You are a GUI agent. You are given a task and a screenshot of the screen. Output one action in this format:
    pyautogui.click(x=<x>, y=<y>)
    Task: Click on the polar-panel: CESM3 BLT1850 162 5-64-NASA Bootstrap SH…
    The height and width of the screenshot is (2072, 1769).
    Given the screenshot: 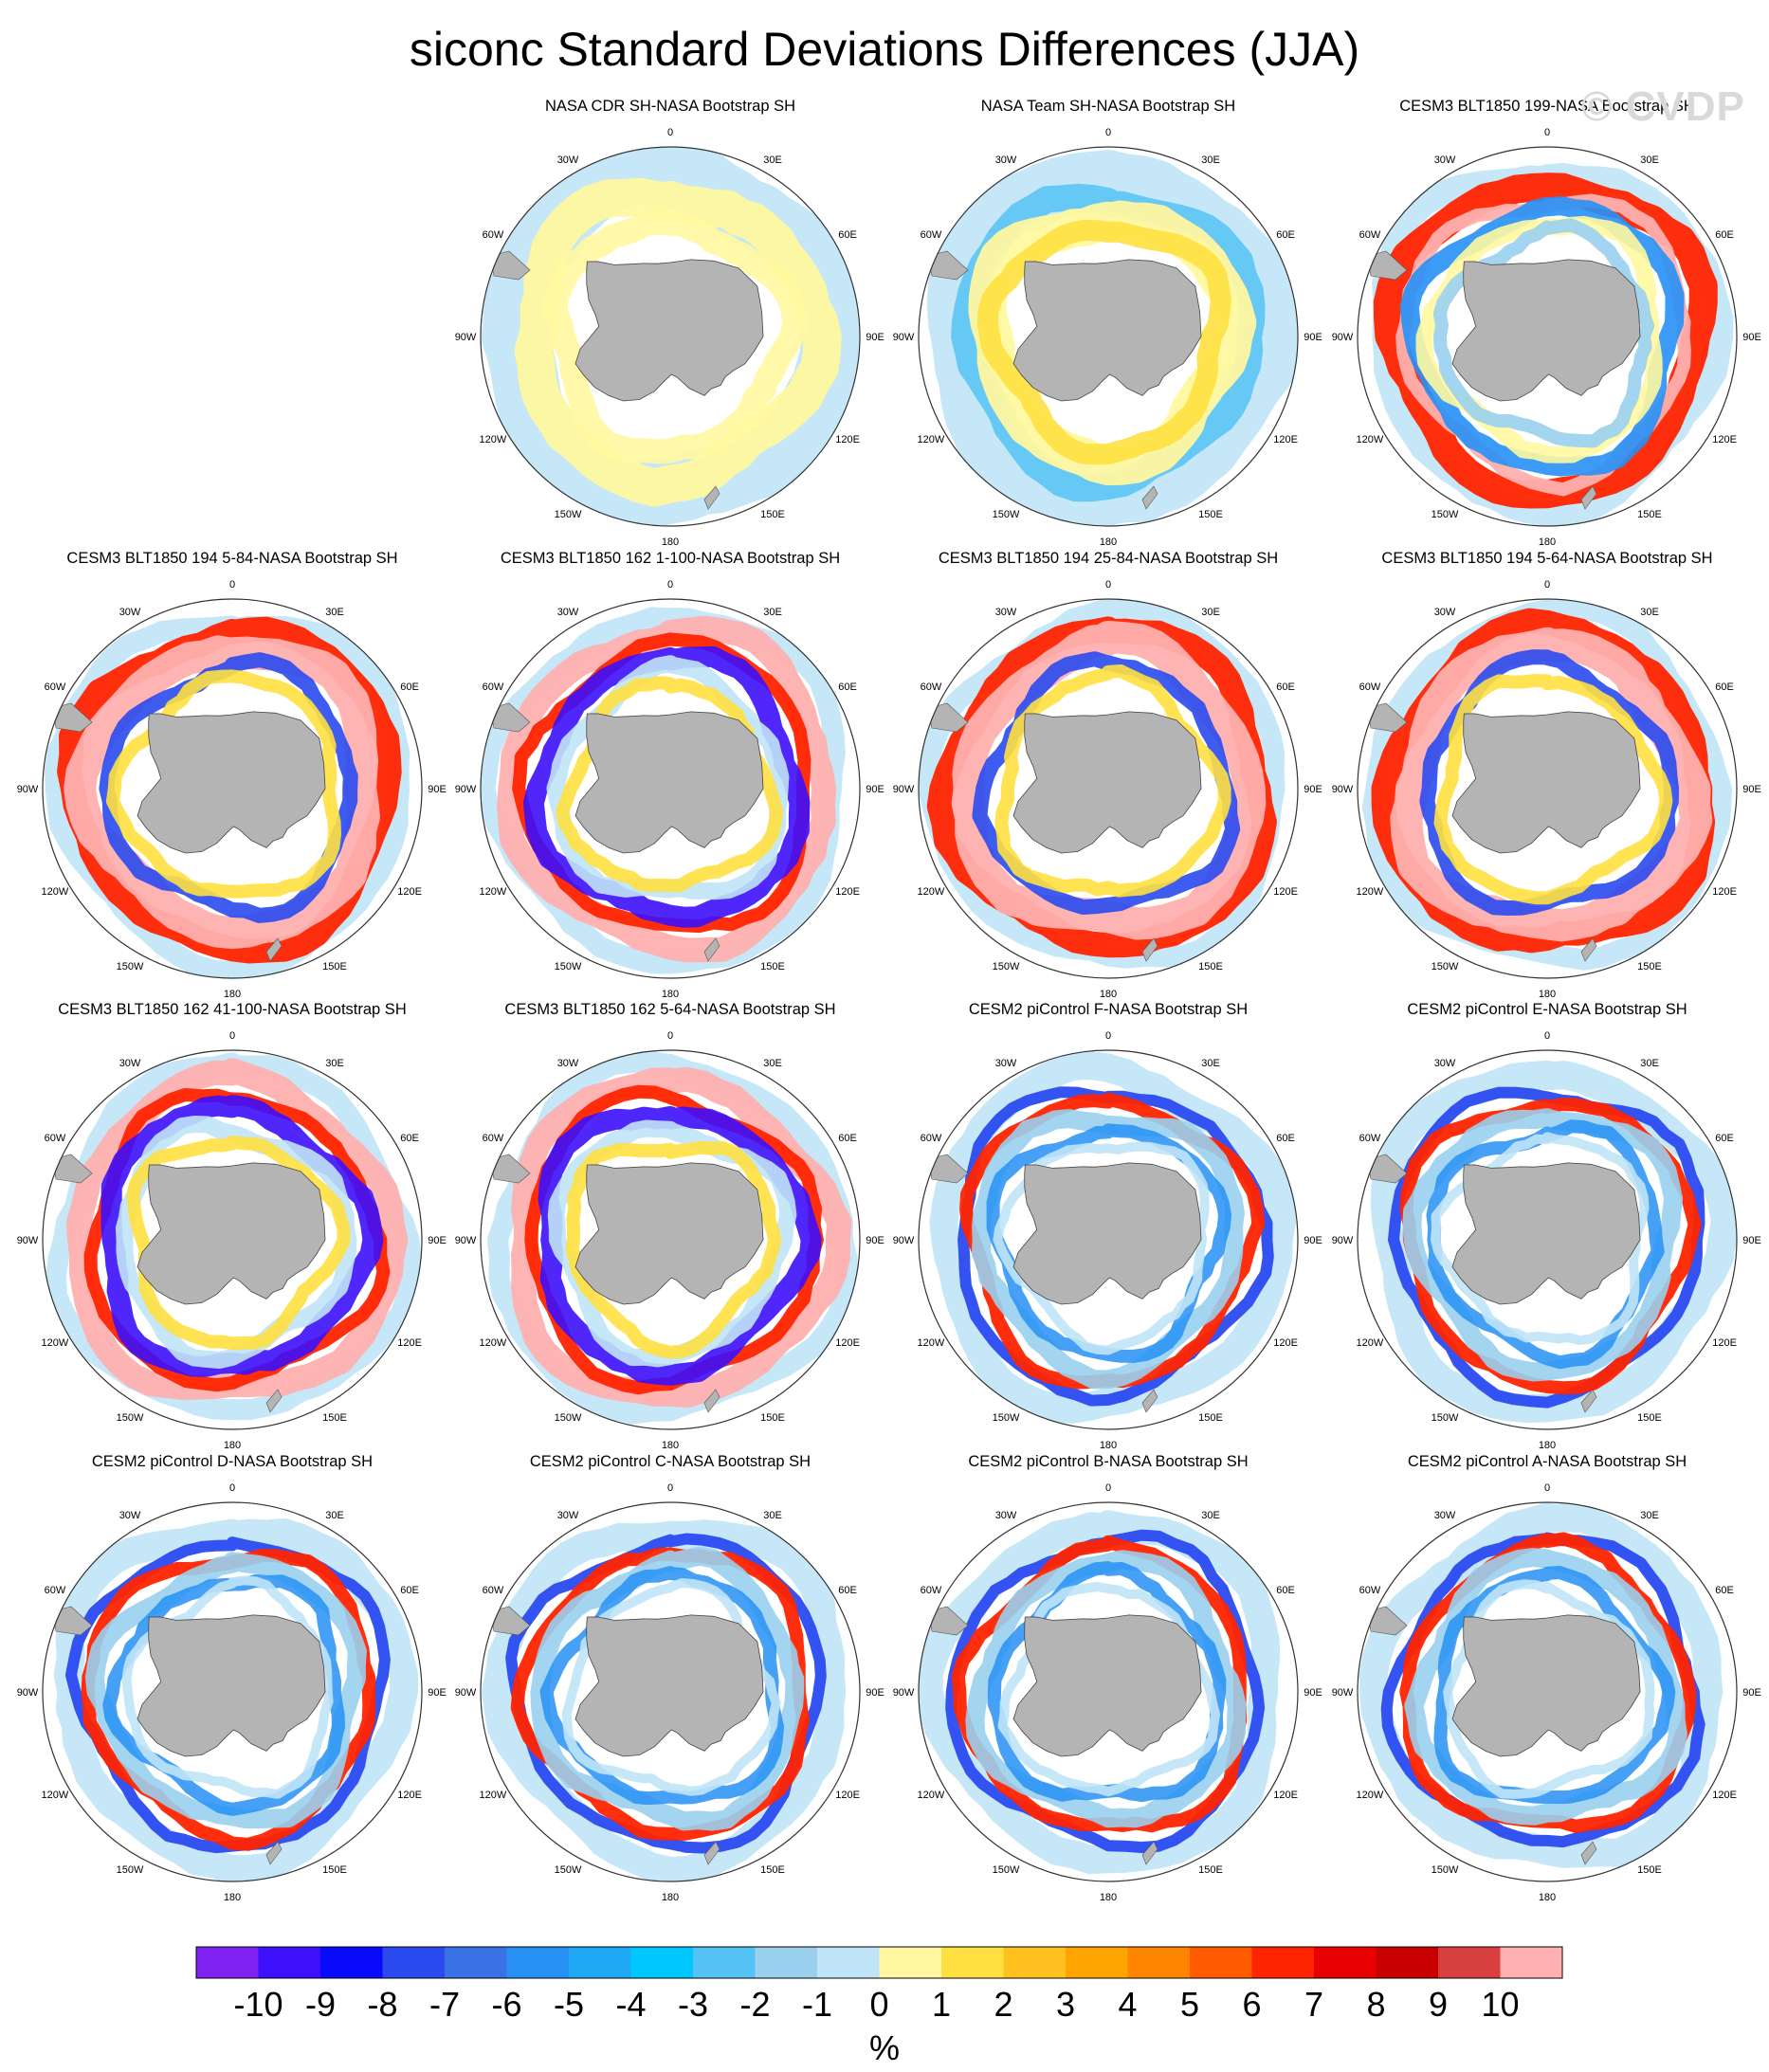 What is the action you would take?
    pyautogui.click(x=669, y=1226)
    